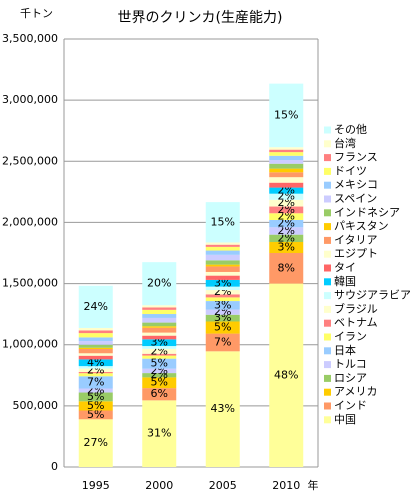 This screenshot has height=500, width=410. What do you see at coordinates (350, 405) in the screenshot?
I see `legend-label: インド` at bounding box center [350, 405].